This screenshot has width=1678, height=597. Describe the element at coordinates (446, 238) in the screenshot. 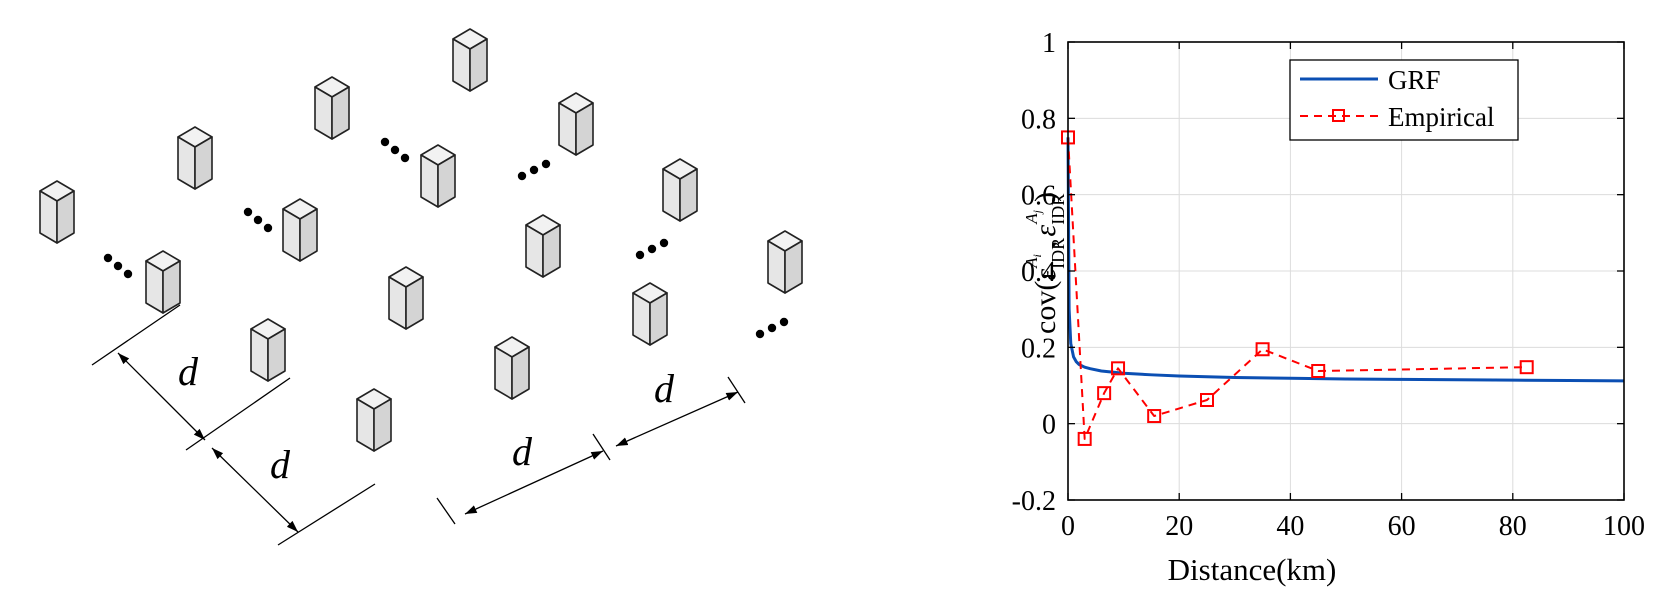

I see `ellipsis-dots-group` at that location.